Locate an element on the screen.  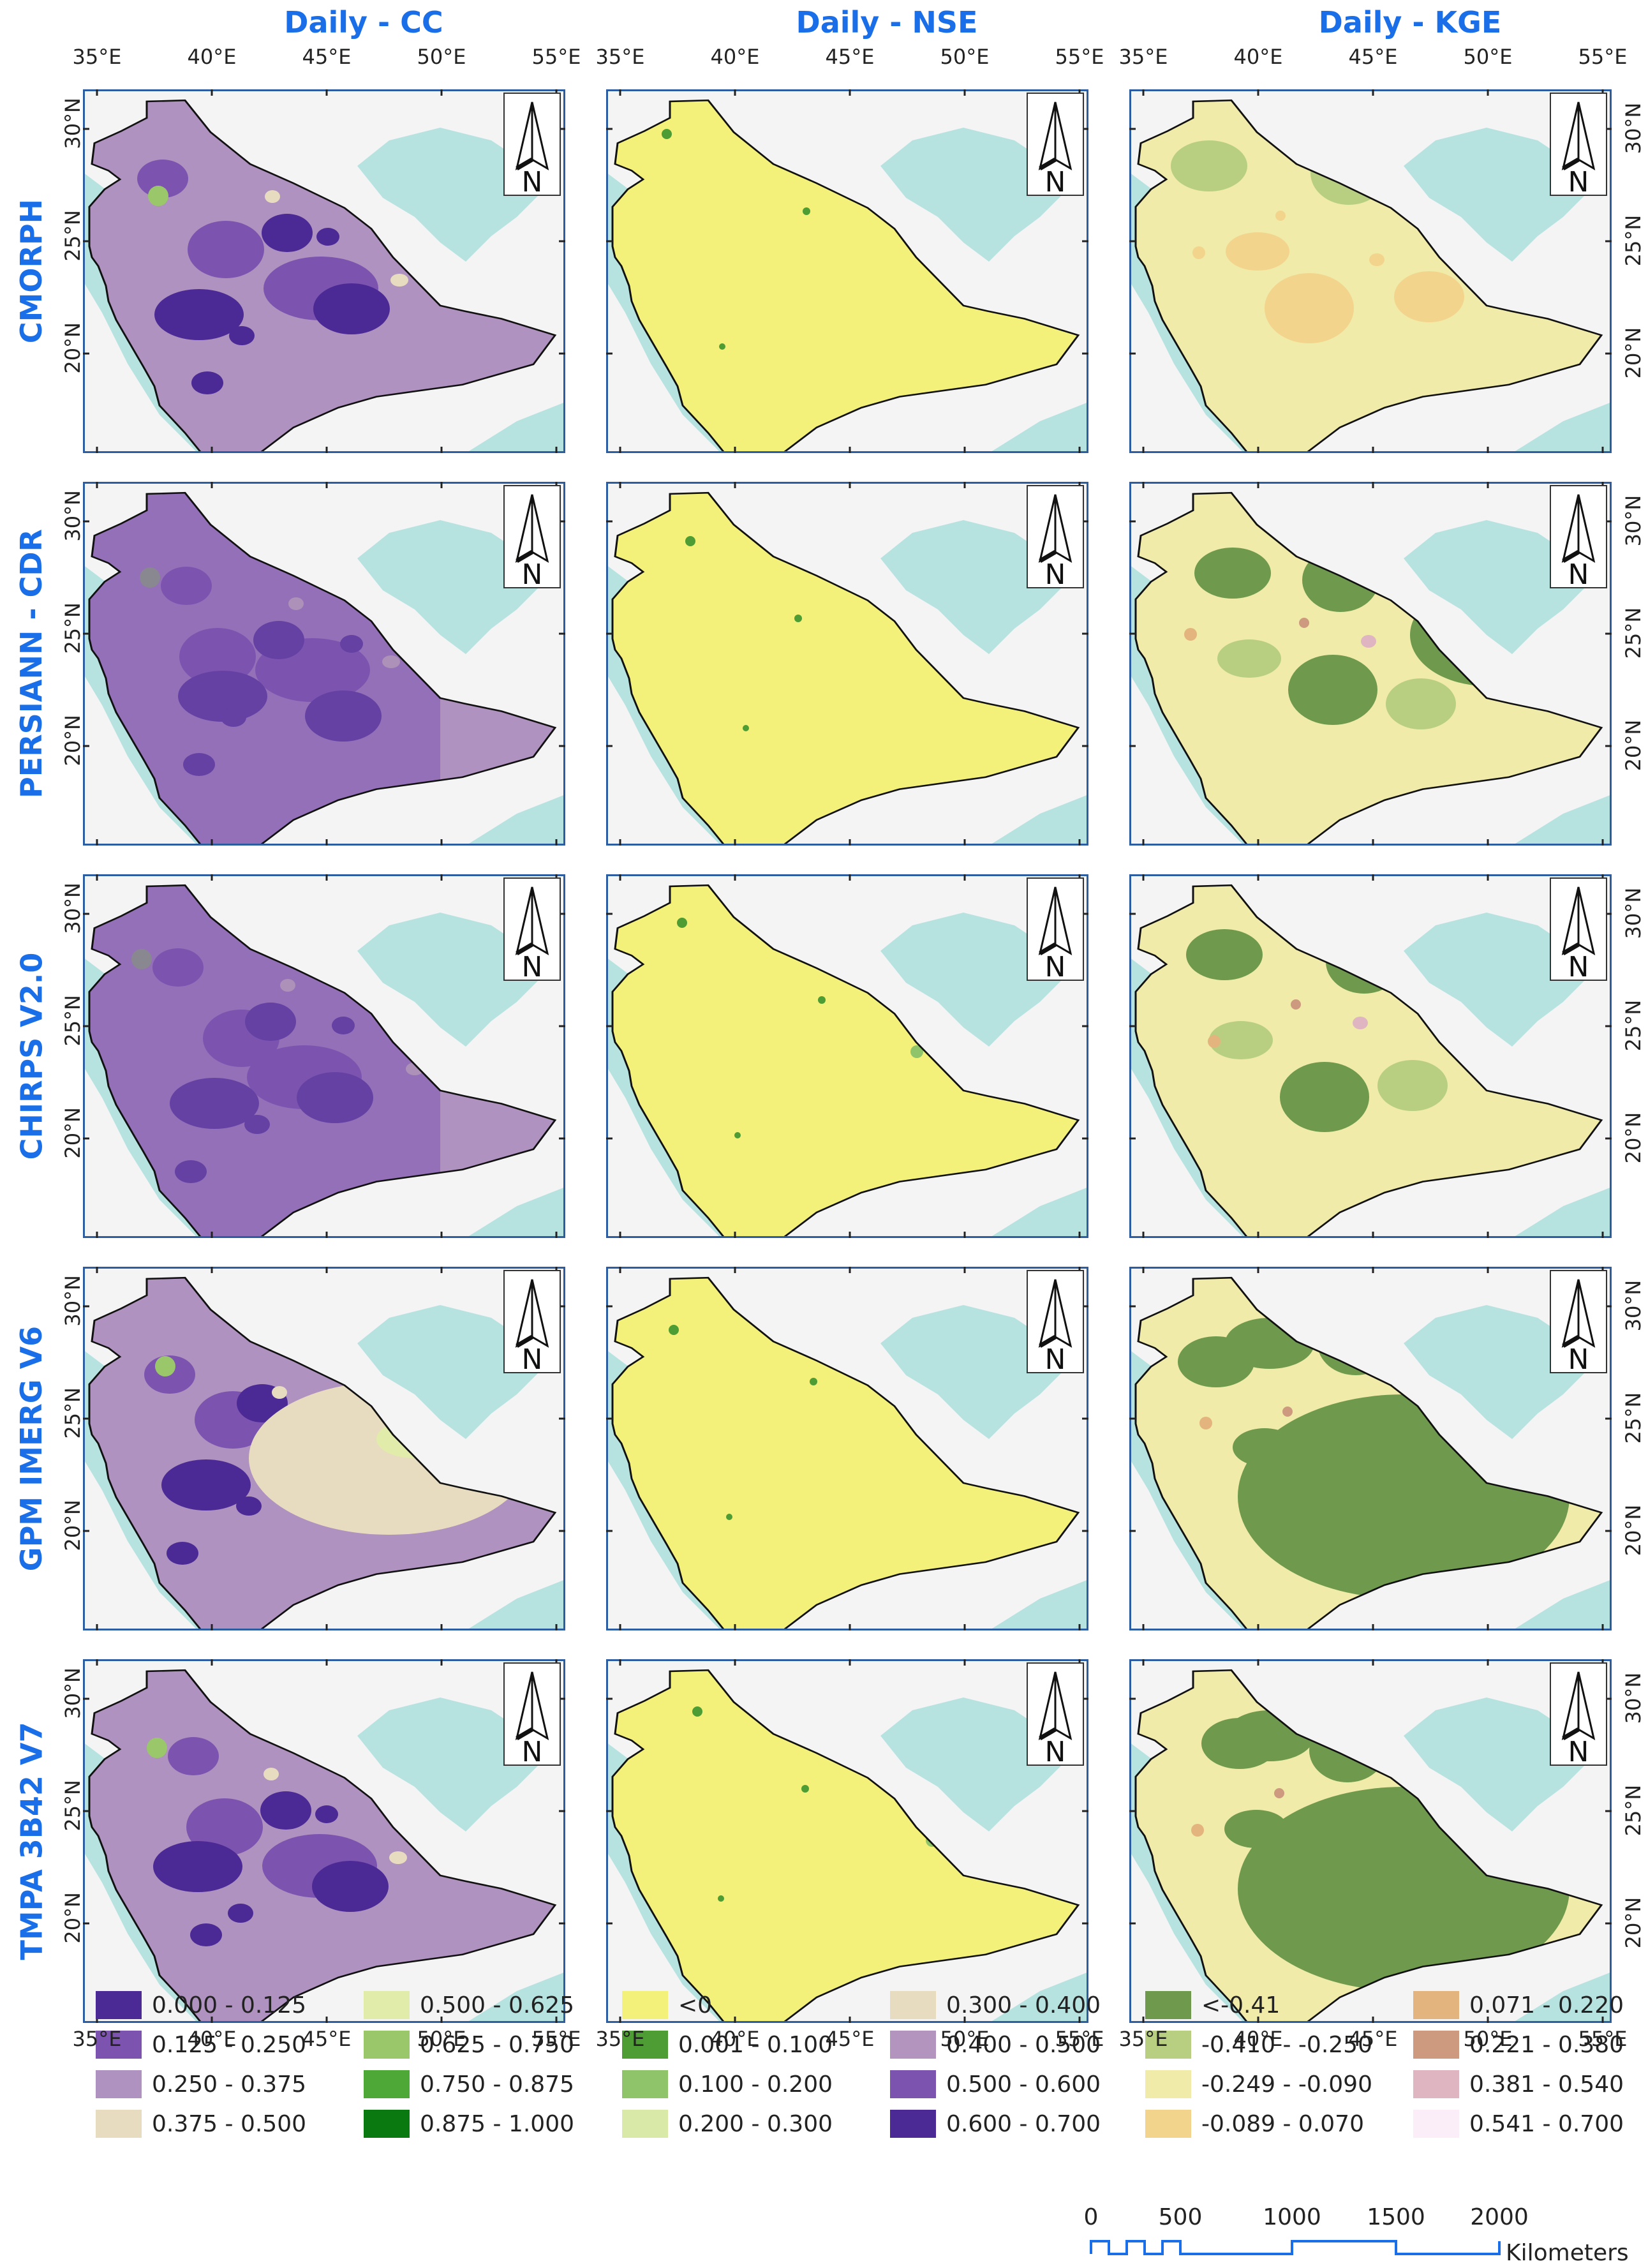
legend-label: 0.125 - 0.250 is located at coordinates (229, 2045).